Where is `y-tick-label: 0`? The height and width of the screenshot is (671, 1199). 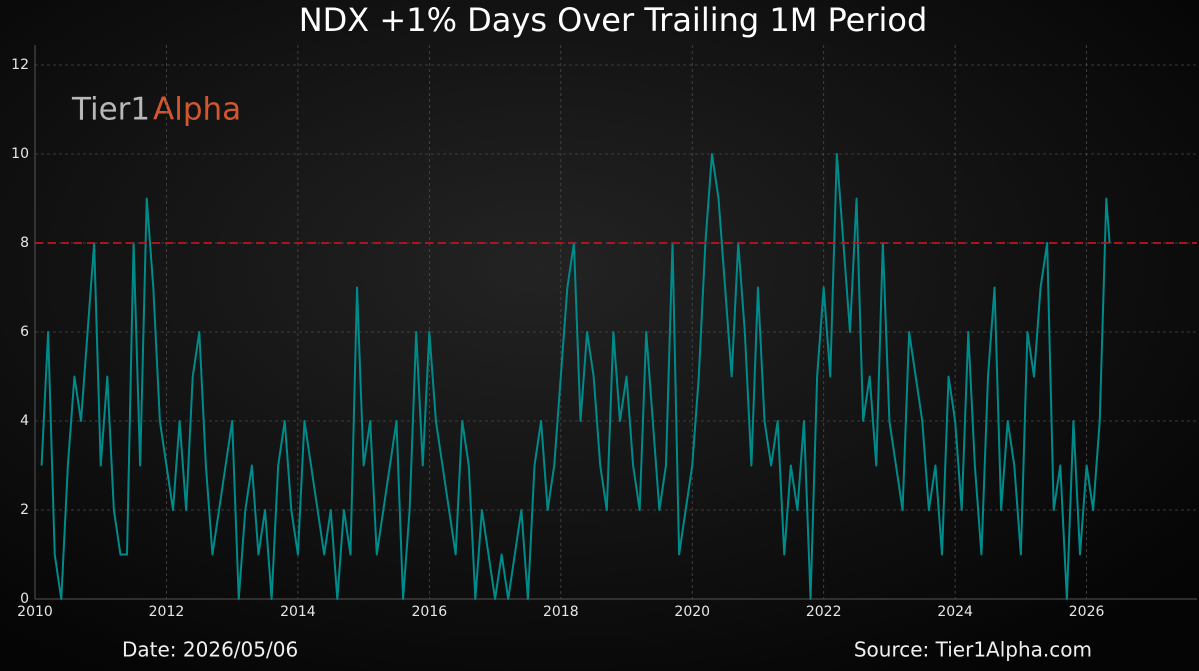 y-tick-label: 0 is located at coordinates (24, 599).